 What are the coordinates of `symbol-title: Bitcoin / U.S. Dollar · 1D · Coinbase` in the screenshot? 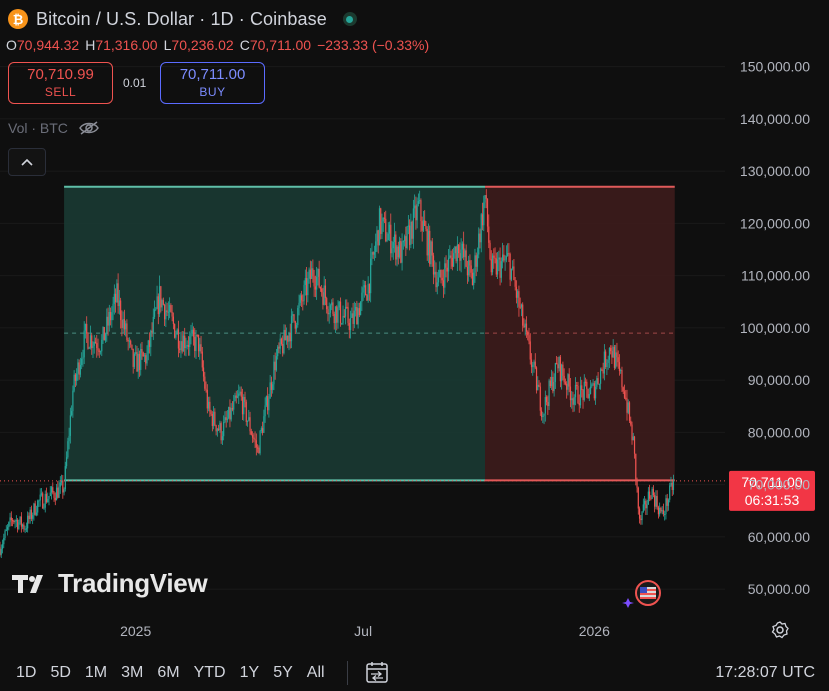 It's located at (181, 18).